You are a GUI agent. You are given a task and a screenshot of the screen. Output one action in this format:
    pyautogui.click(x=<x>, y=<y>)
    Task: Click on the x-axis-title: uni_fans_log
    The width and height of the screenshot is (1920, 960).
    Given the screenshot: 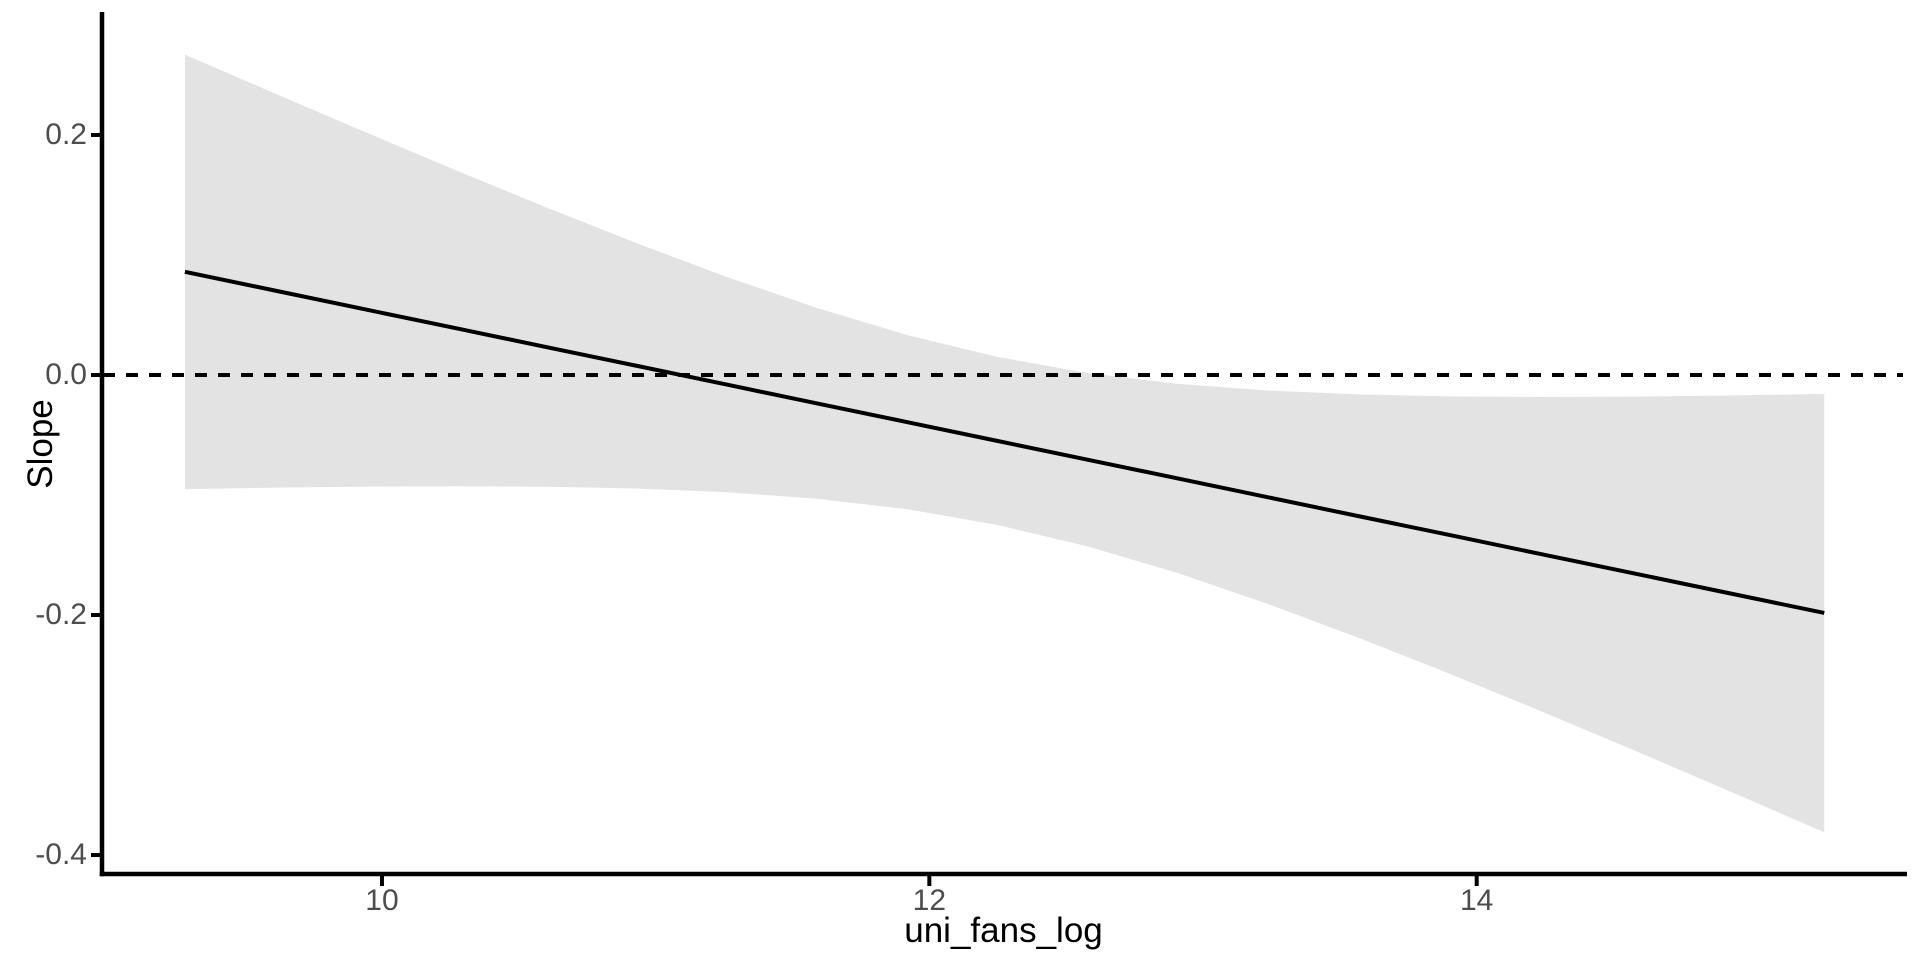 What is the action you would take?
    pyautogui.click(x=1003, y=930)
    